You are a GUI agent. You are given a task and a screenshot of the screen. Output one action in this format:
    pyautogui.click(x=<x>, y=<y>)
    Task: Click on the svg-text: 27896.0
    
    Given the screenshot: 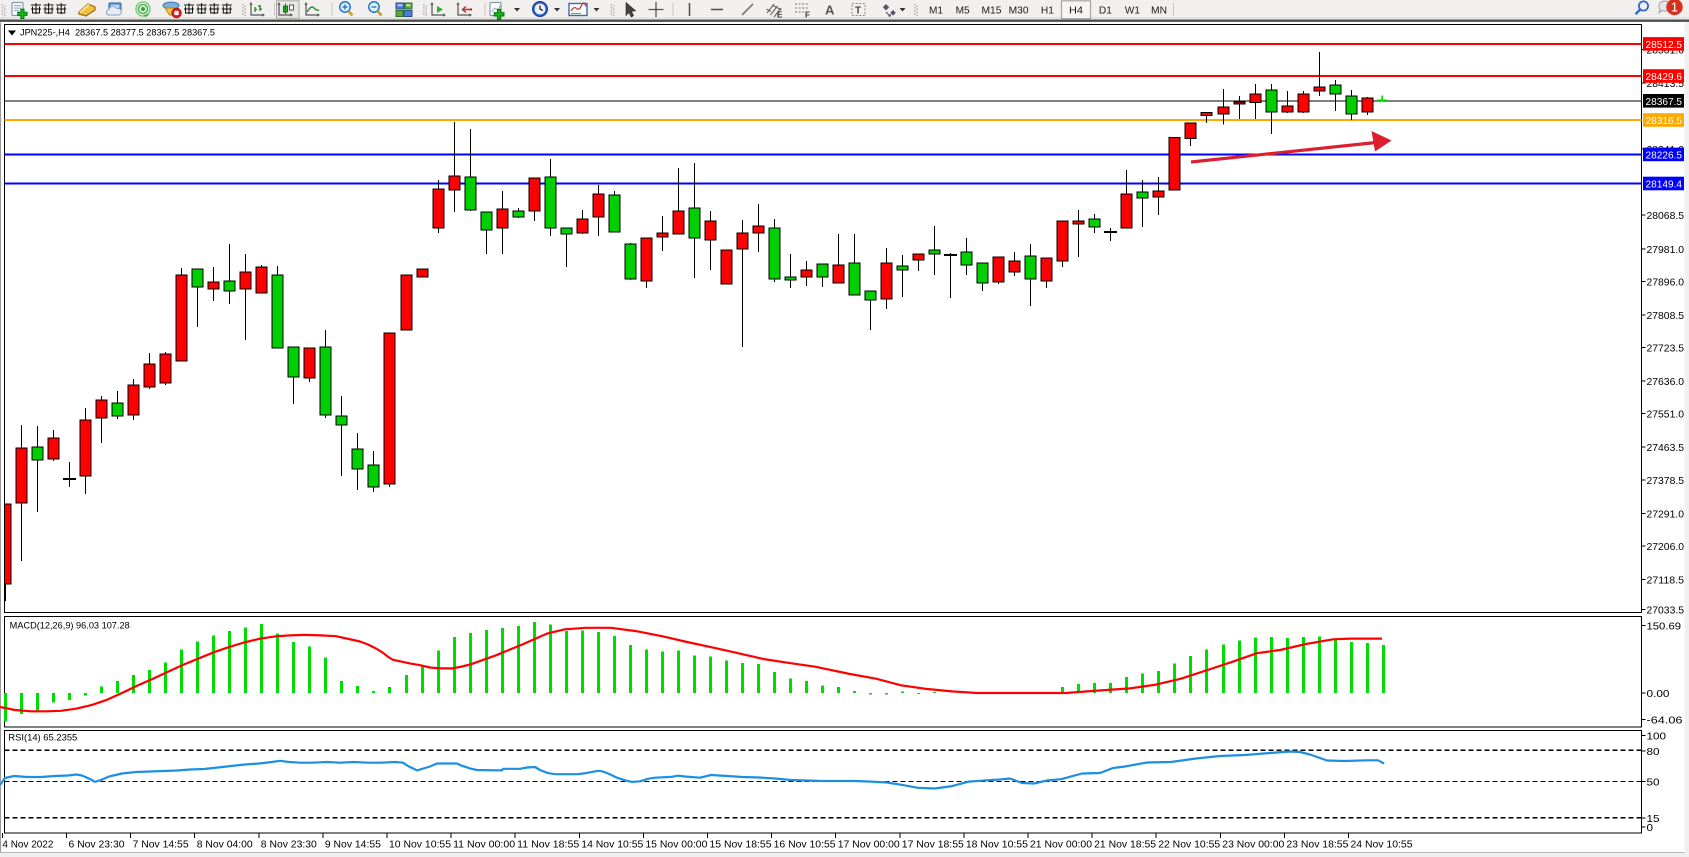 What is the action you would take?
    pyautogui.click(x=1666, y=282)
    